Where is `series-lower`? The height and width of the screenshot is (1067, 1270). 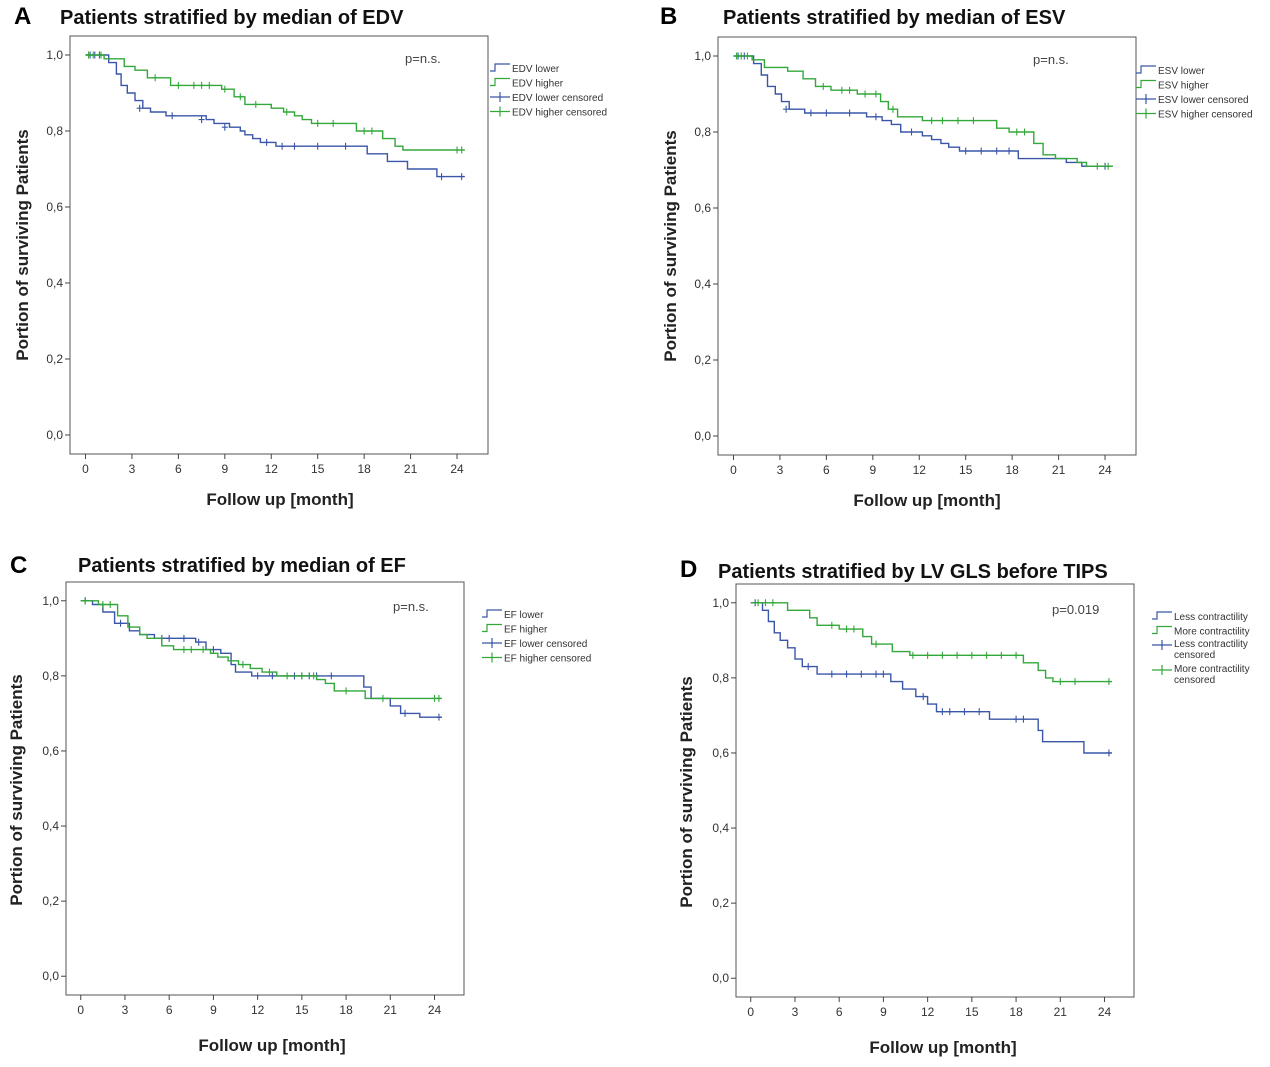 series-lower is located at coordinates (923, 111).